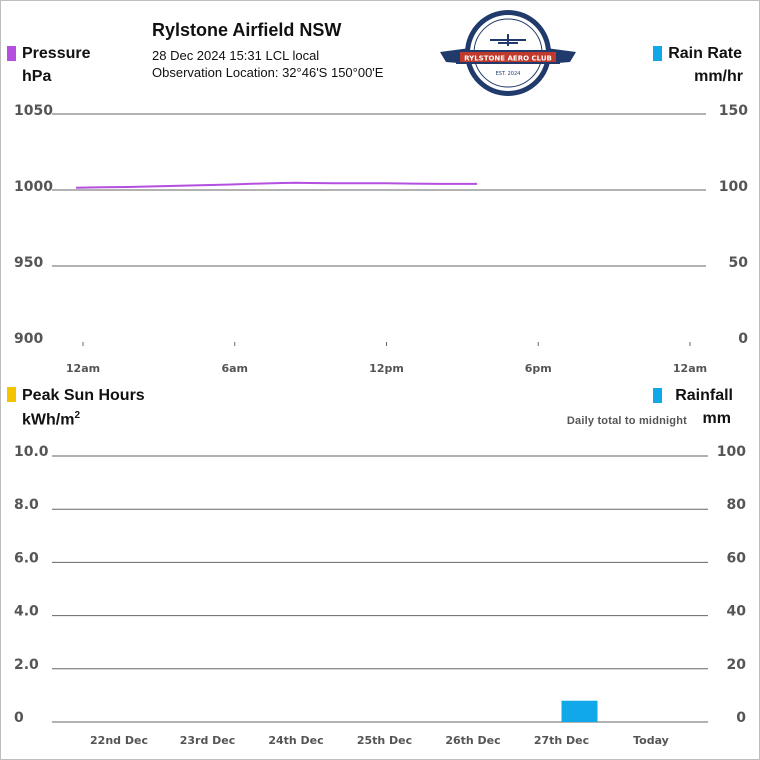 The image size is (760, 760). Describe the element at coordinates (119, 740) in the screenshot. I see `day-axis-tick-label: 22nd Dec` at that location.